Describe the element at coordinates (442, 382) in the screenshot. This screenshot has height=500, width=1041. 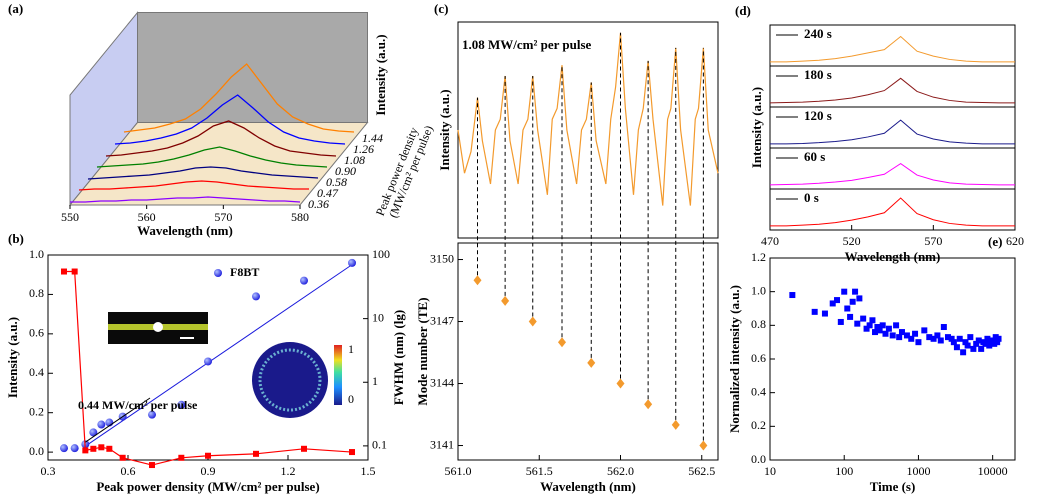
I see `y-tick-label: 3144` at that location.